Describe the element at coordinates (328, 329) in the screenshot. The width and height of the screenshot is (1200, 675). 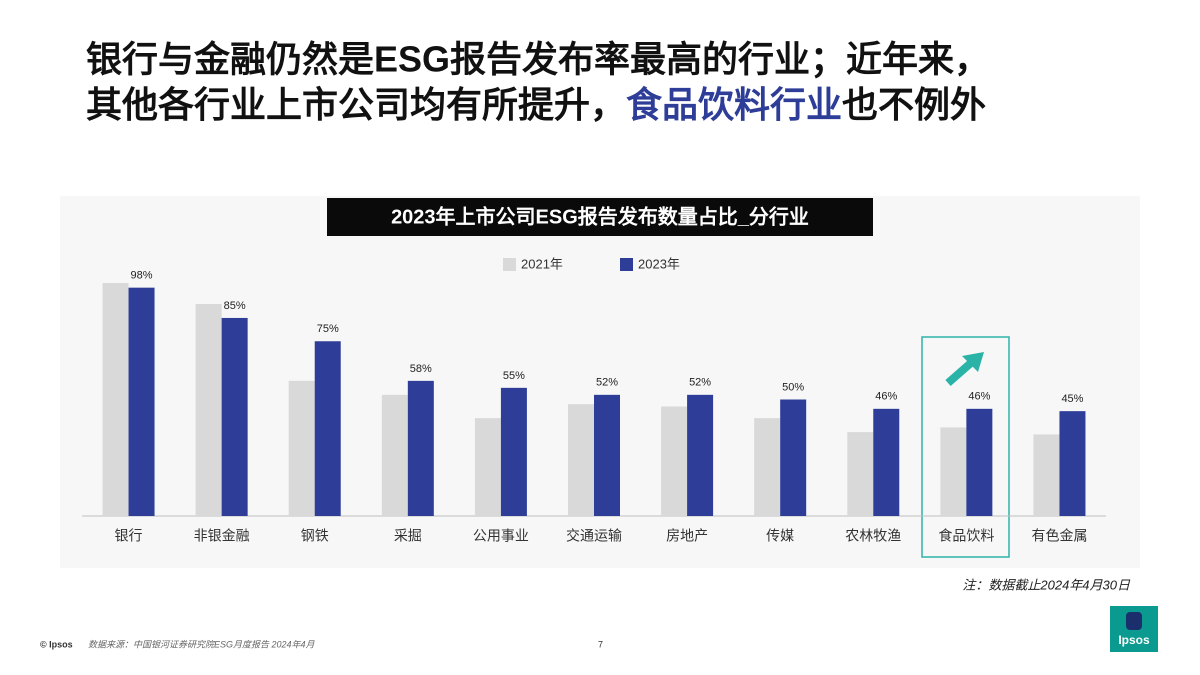
I see `value-label: 75%` at that location.